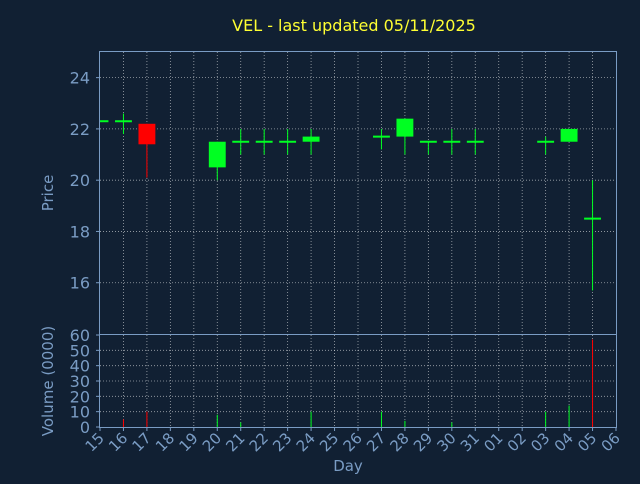  Describe the element at coordinates (80, 366) in the screenshot. I see `volume-tick-label: 40` at that location.